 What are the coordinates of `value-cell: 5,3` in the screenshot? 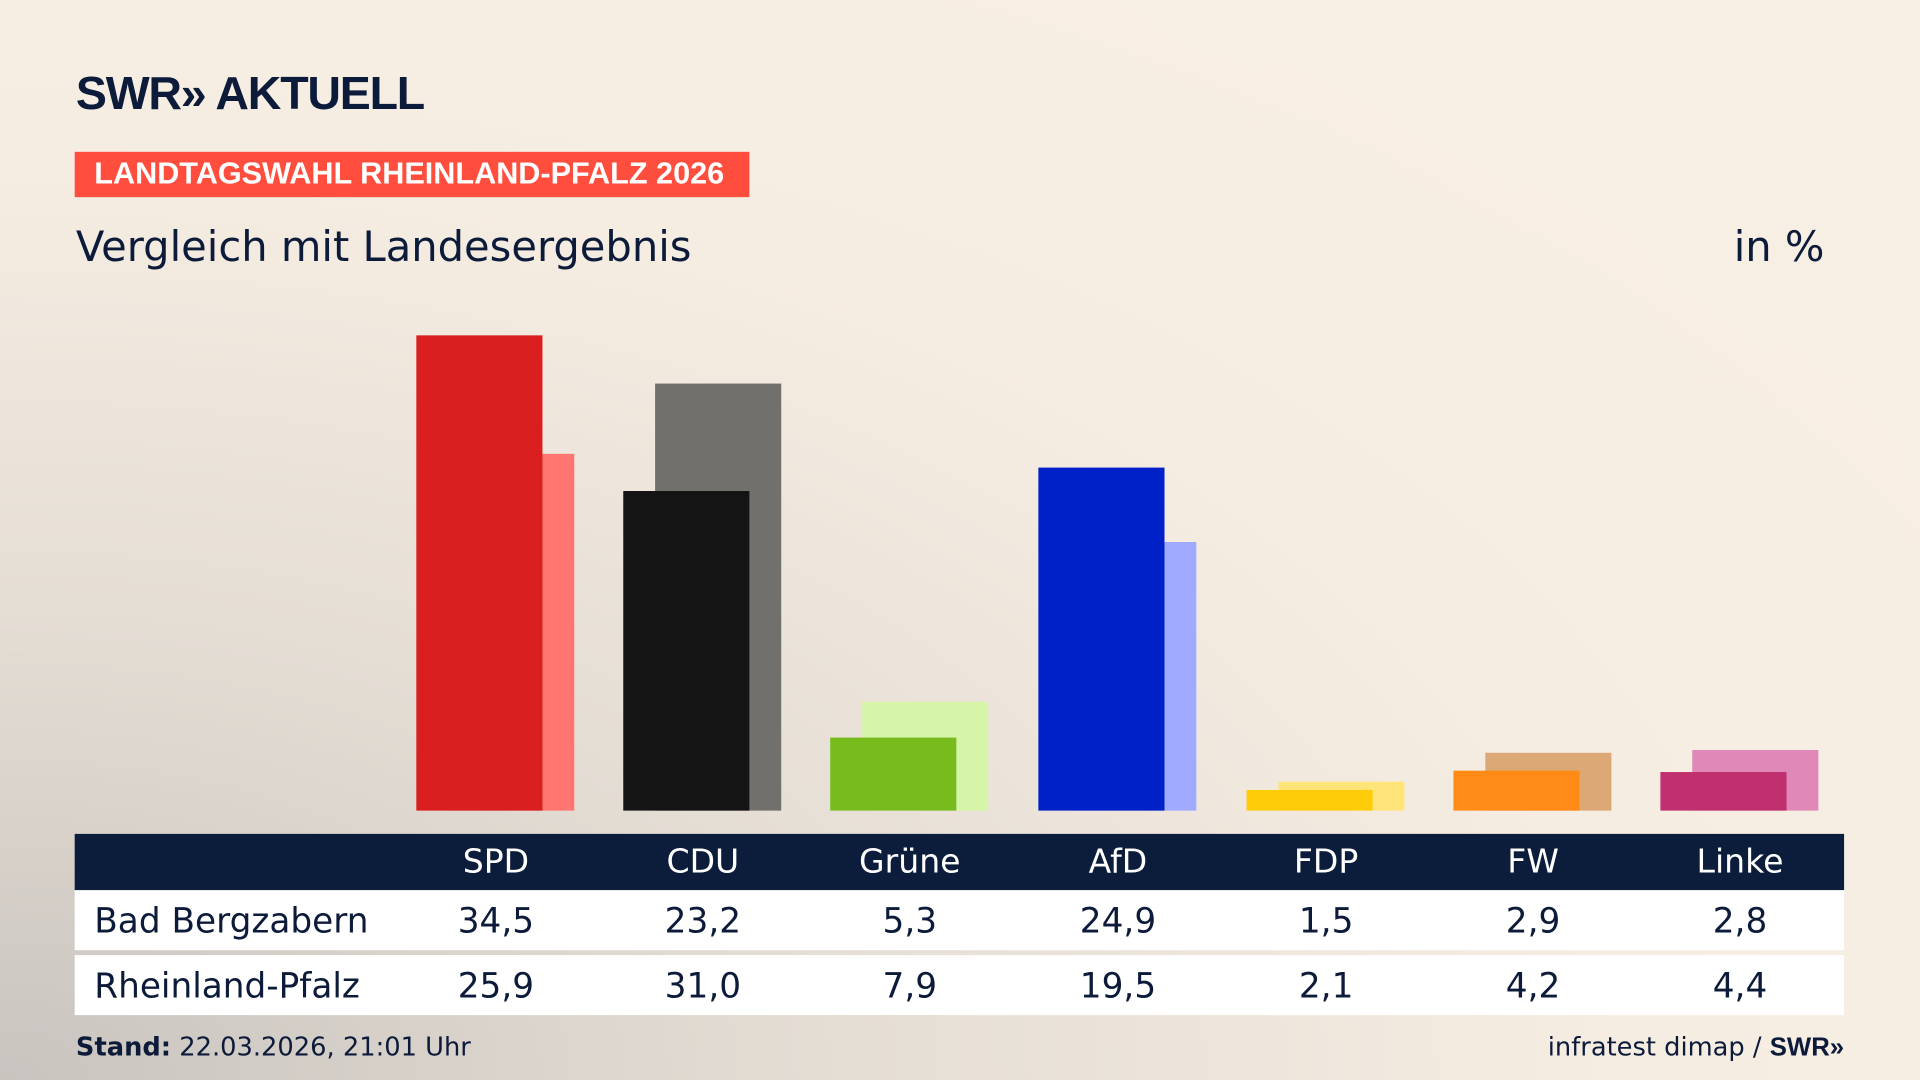 It's located at (910, 920).